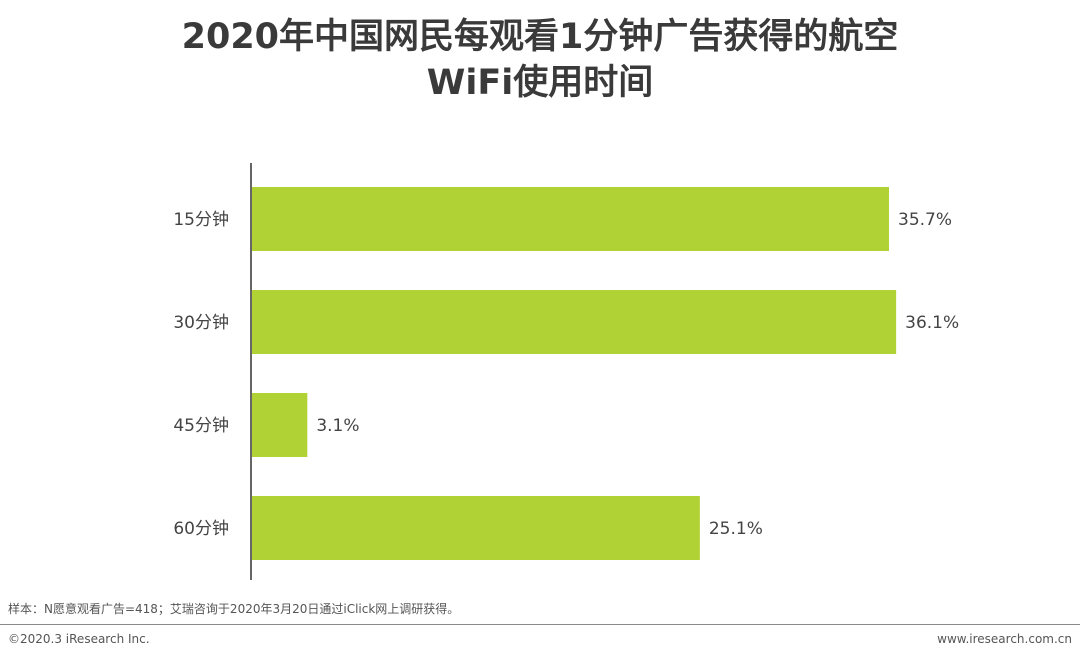 Image resolution: width=1080 pixels, height=658 pixels. I want to click on category-label: 30分钟, so click(201, 323).